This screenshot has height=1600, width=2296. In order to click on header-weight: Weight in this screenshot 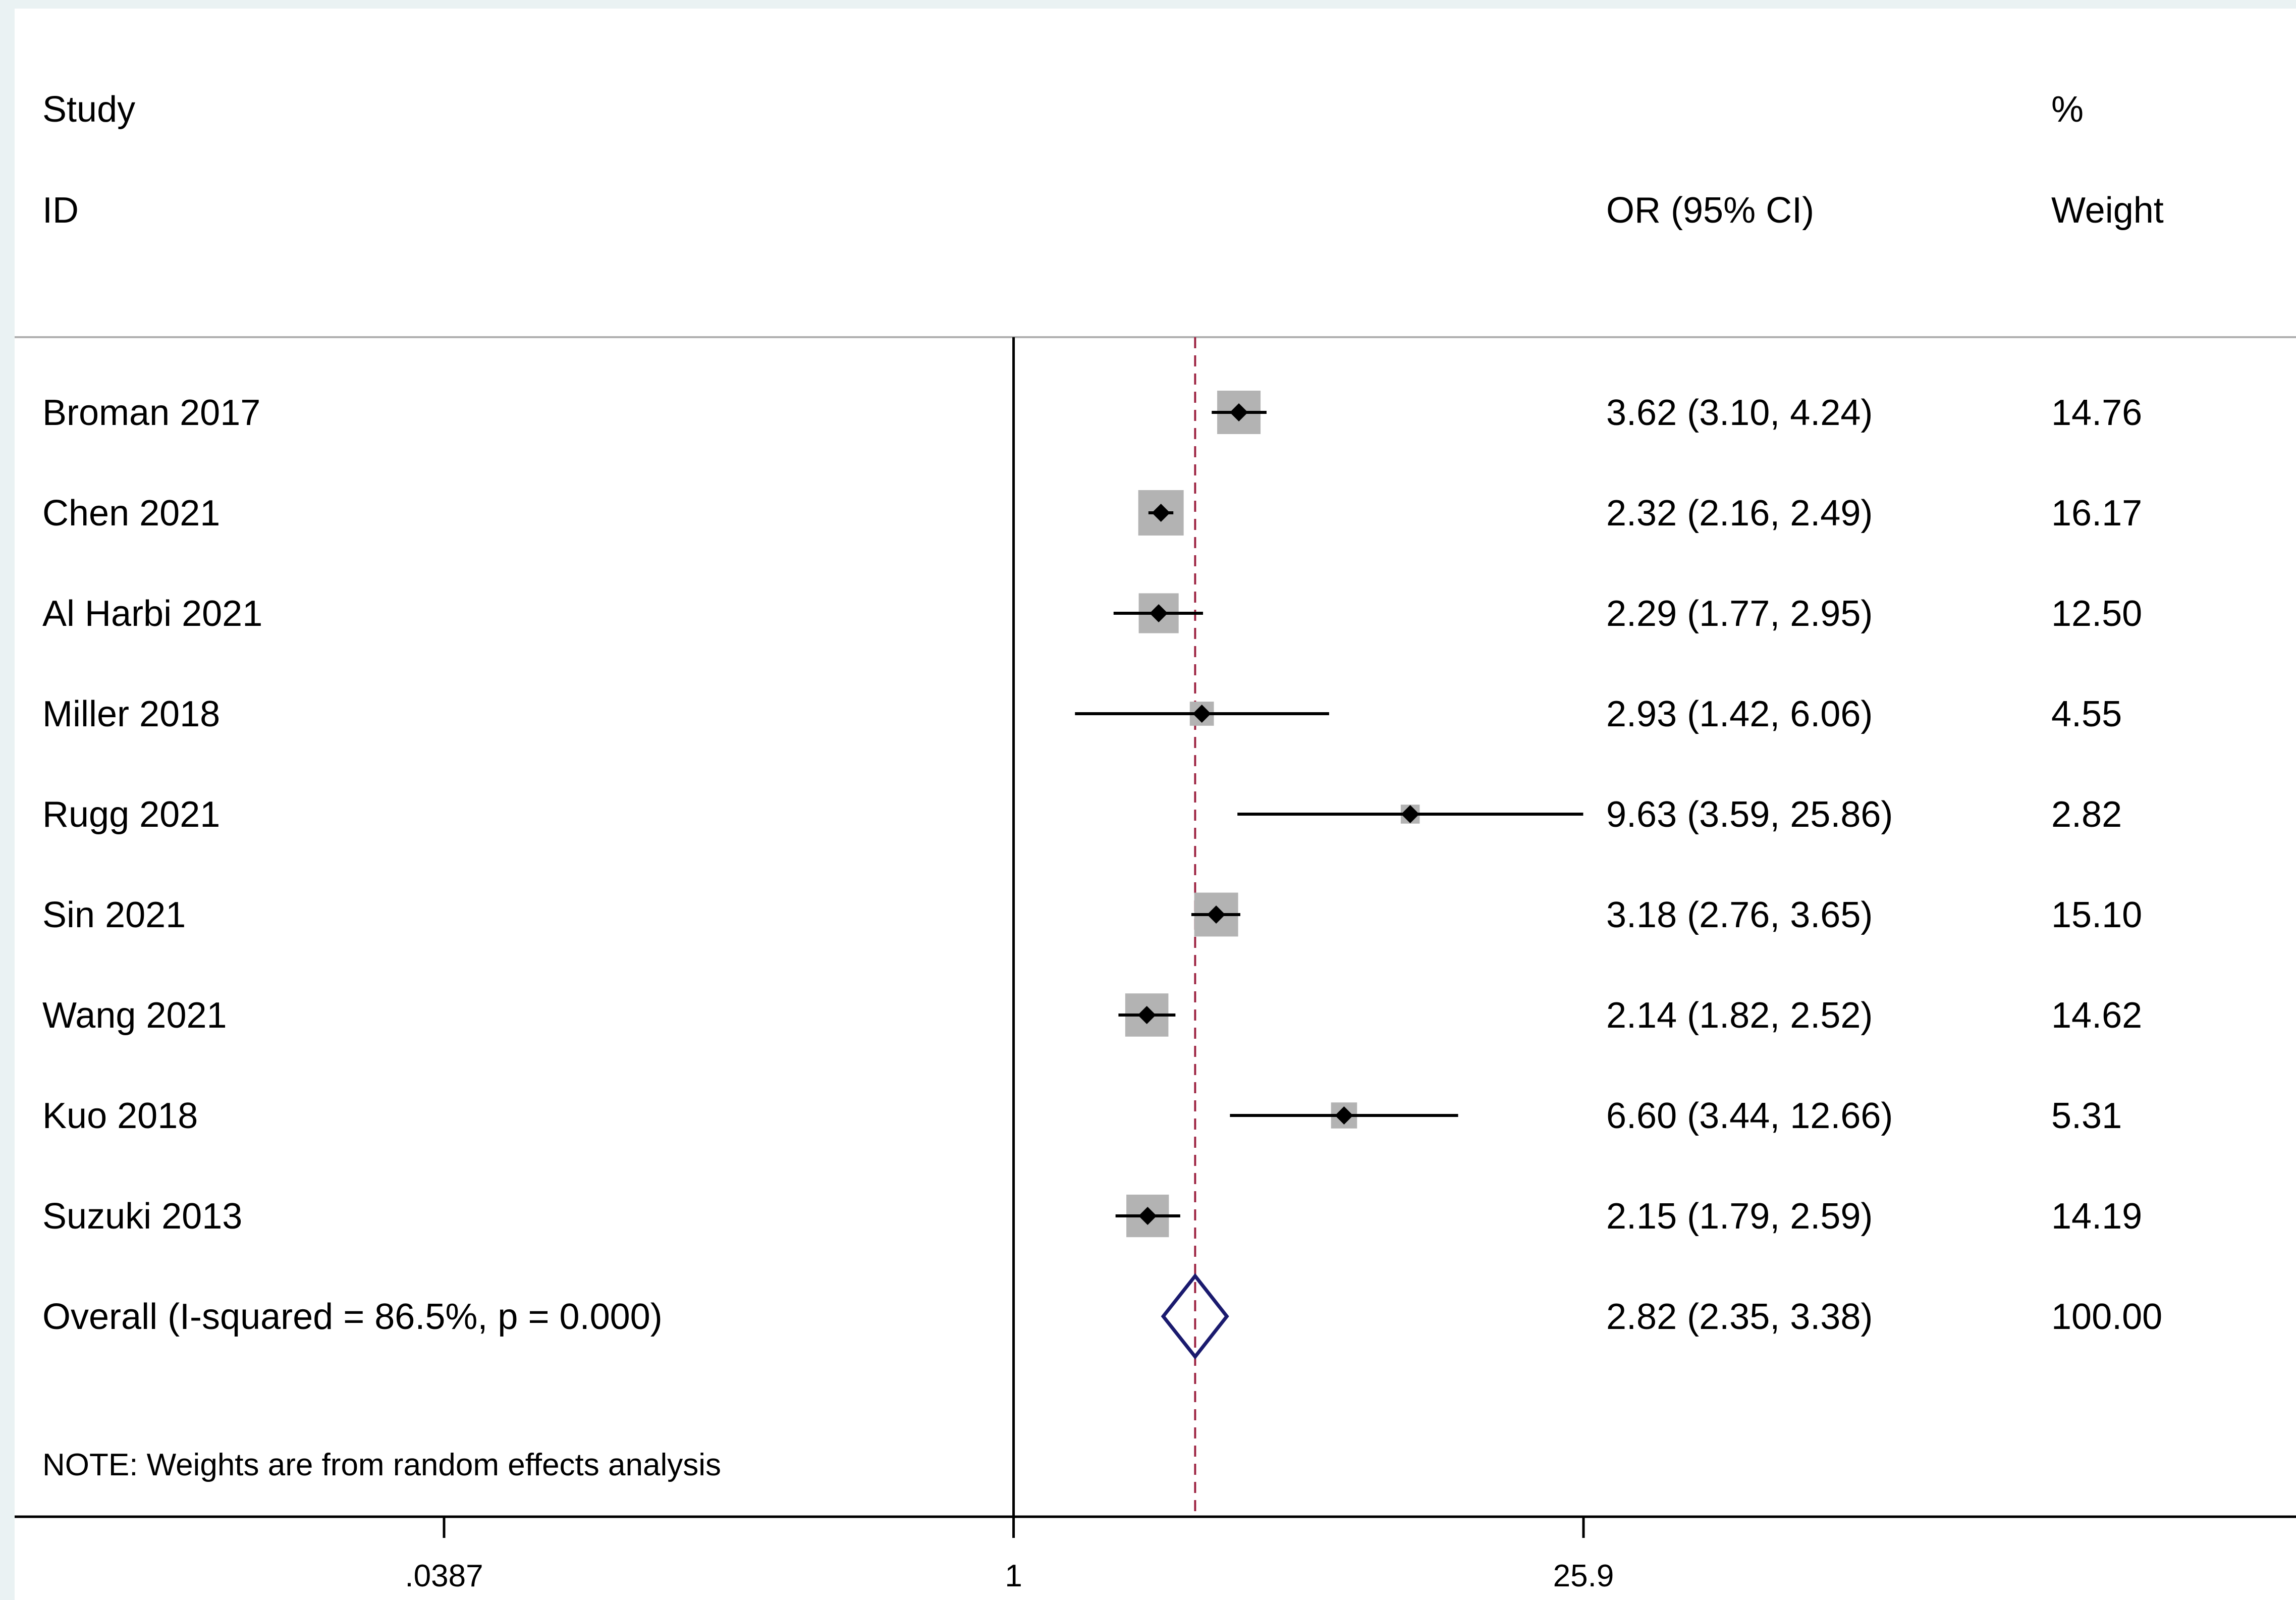, I will do `click(2107, 210)`.